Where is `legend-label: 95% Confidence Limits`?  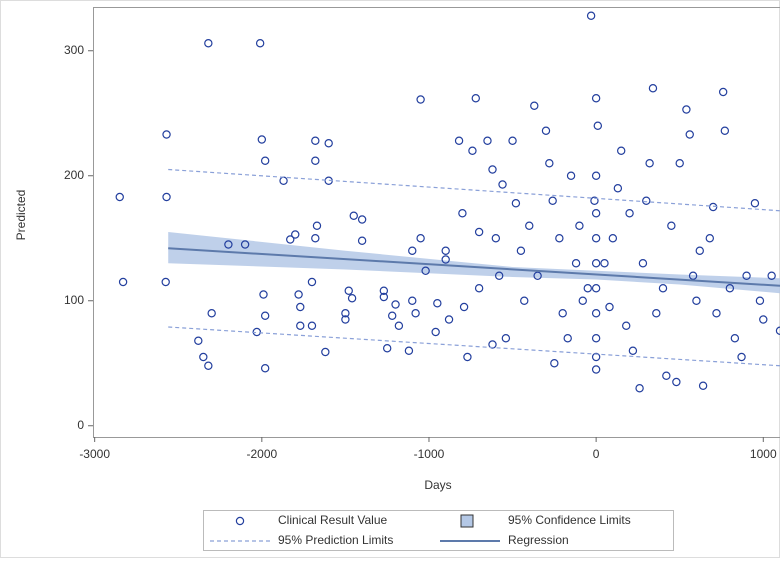 legend-label: 95% Confidence Limits is located at coordinates (569, 520).